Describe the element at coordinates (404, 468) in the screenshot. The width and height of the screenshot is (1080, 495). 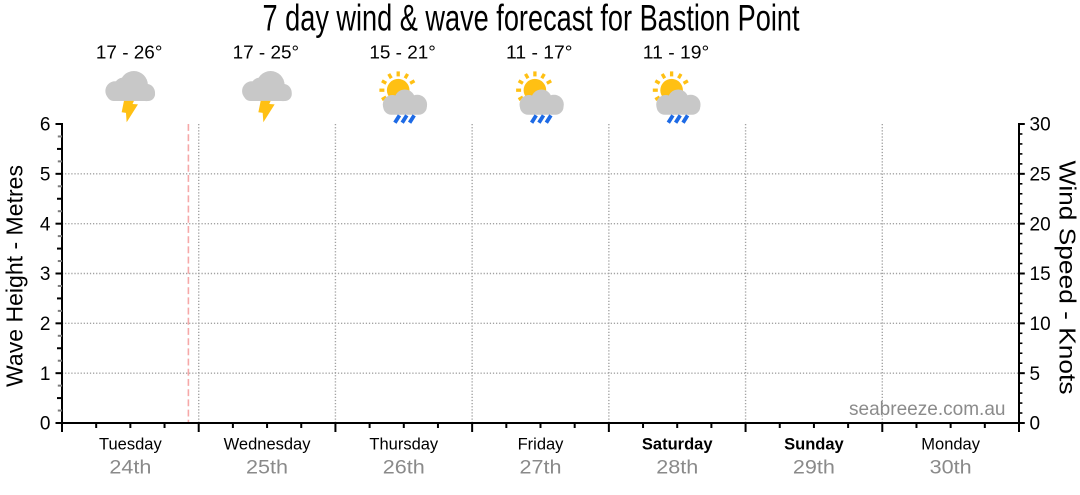
I see `svg-text: 26th` at that location.